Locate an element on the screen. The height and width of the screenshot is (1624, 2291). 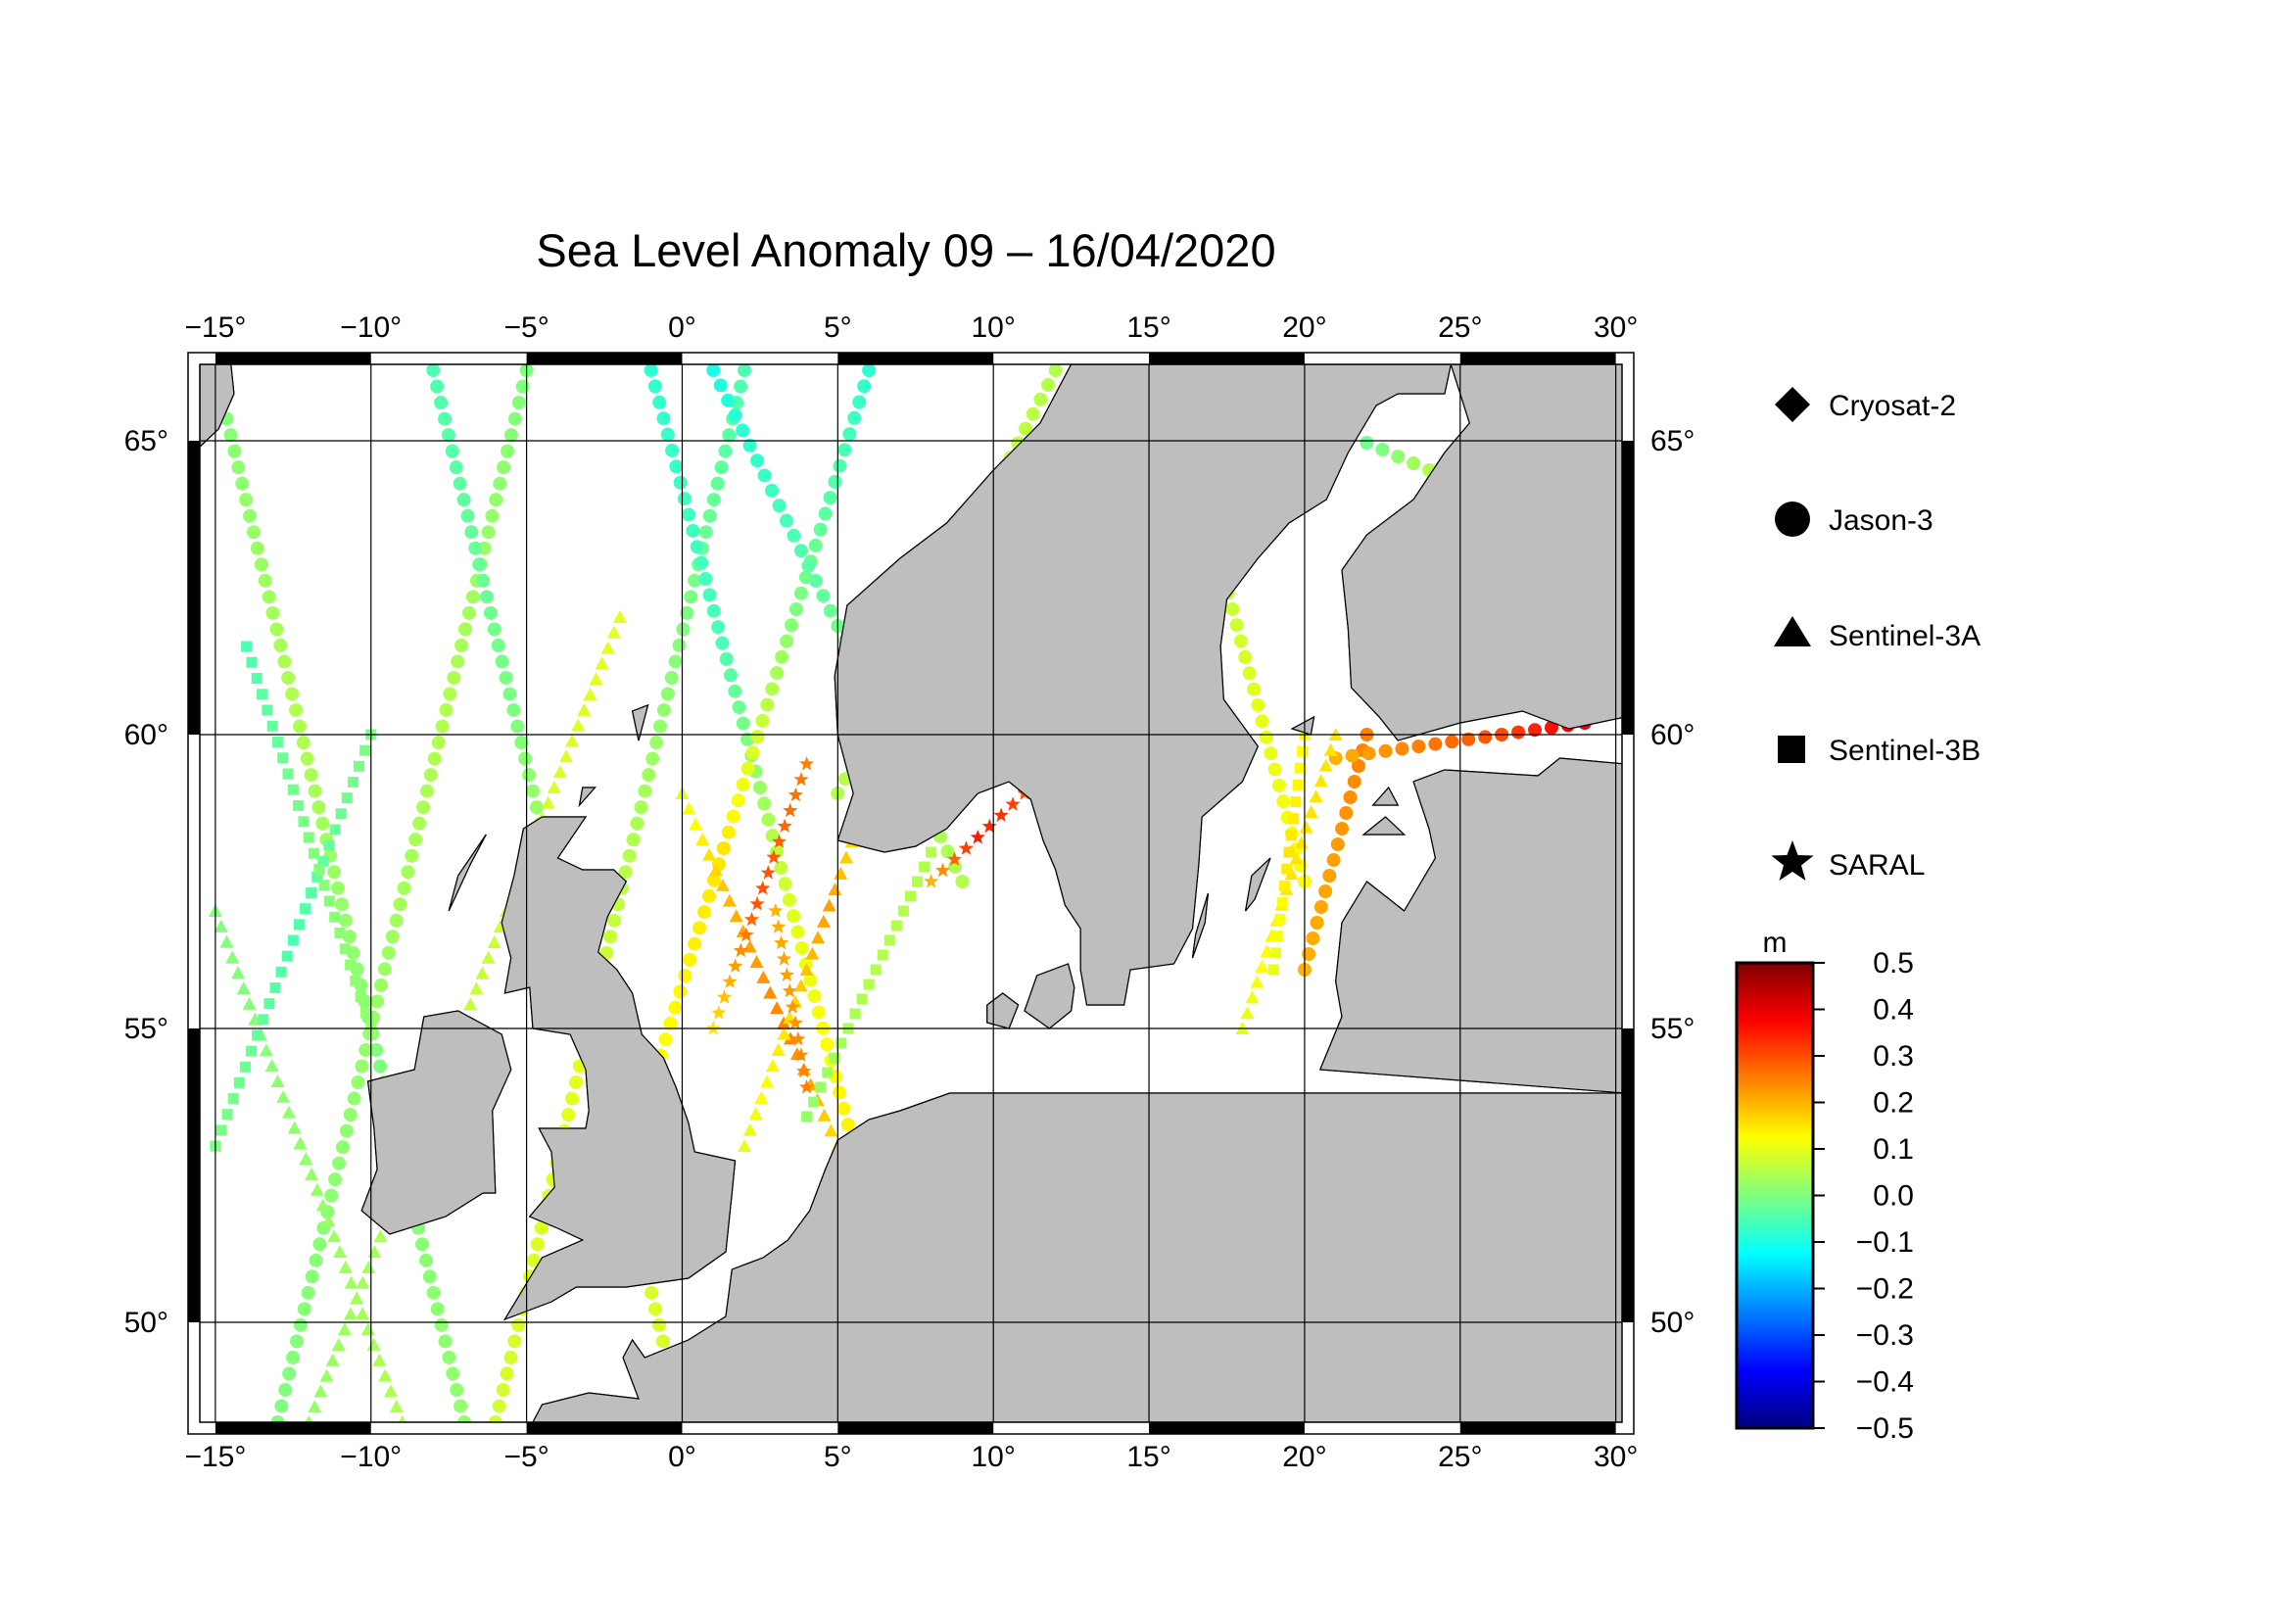
lon-tick-label-bottom: 0° is located at coordinates (682, 1457).